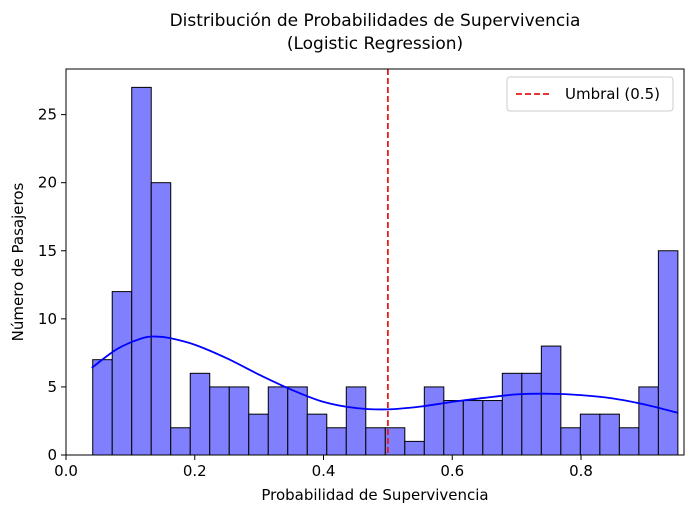 This screenshot has height=515, width=694. What do you see at coordinates (47, 183) in the screenshot?
I see `y-tick-label: 20` at bounding box center [47, 183].